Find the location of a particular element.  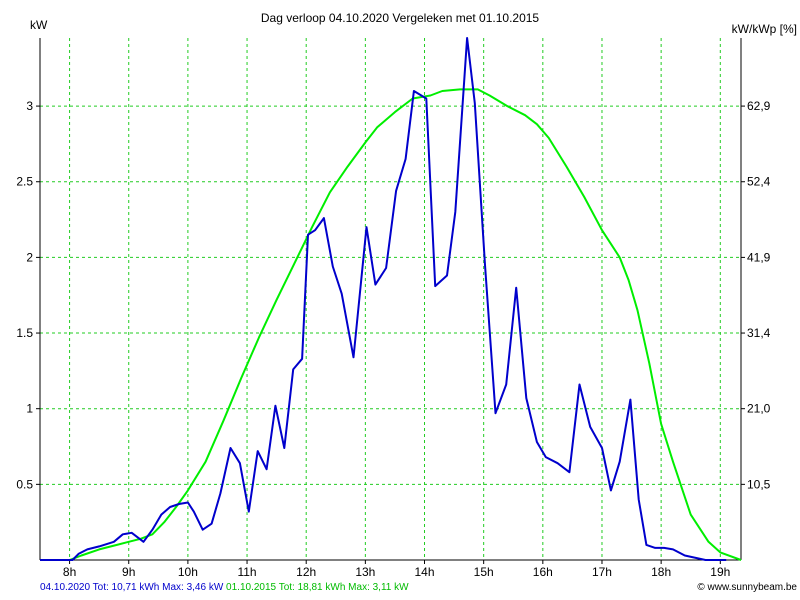

y-tick-label-right-21,0: 21,0 is located at coordinates (759, 409).